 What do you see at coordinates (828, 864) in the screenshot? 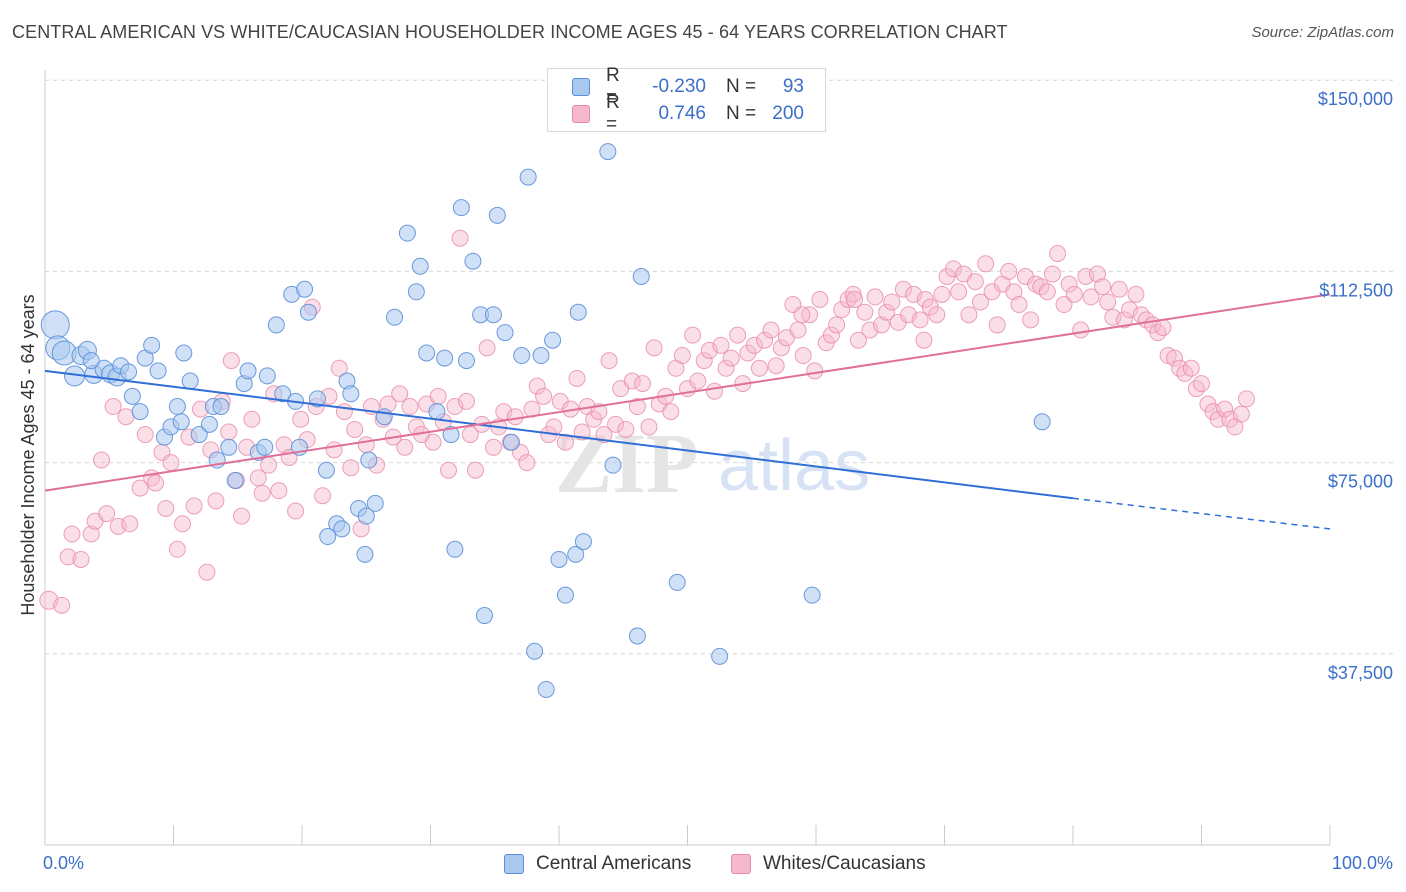
I see `bottom-legend-whites-caucasians: Whites/Caucasians` at bounding box center [828, 864].